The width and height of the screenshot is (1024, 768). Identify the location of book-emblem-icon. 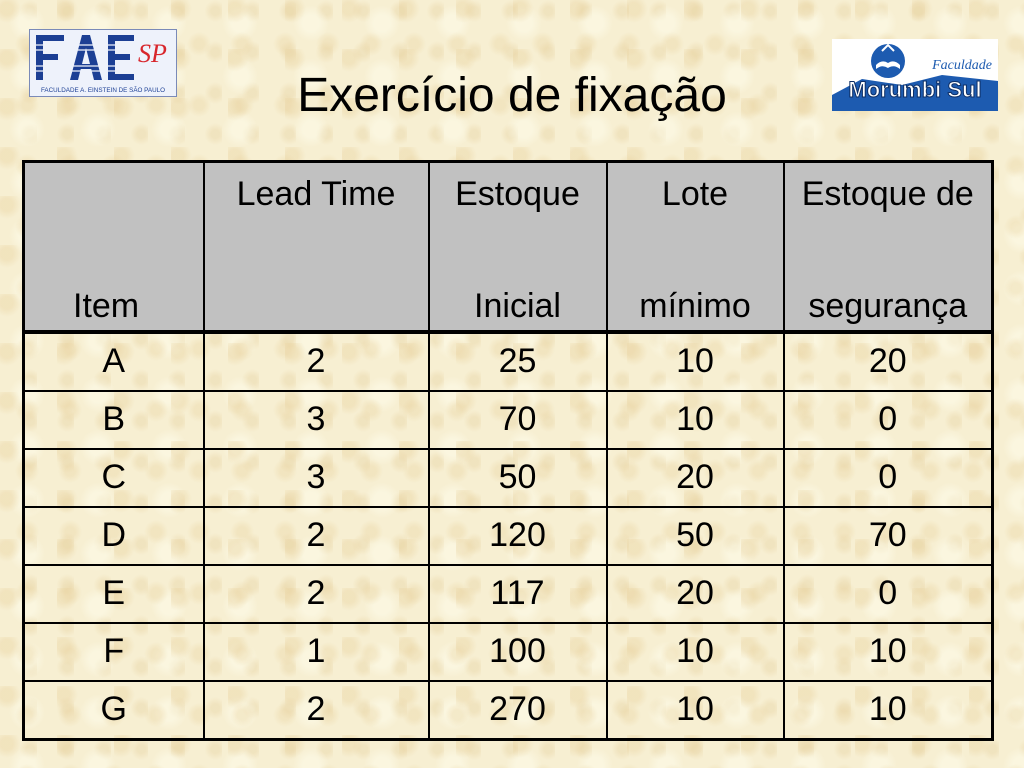
(888, 61).